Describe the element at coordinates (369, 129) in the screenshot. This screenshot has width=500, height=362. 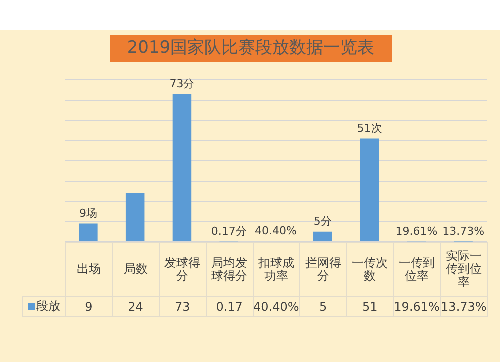
I see `annotation: 51次` at that location.